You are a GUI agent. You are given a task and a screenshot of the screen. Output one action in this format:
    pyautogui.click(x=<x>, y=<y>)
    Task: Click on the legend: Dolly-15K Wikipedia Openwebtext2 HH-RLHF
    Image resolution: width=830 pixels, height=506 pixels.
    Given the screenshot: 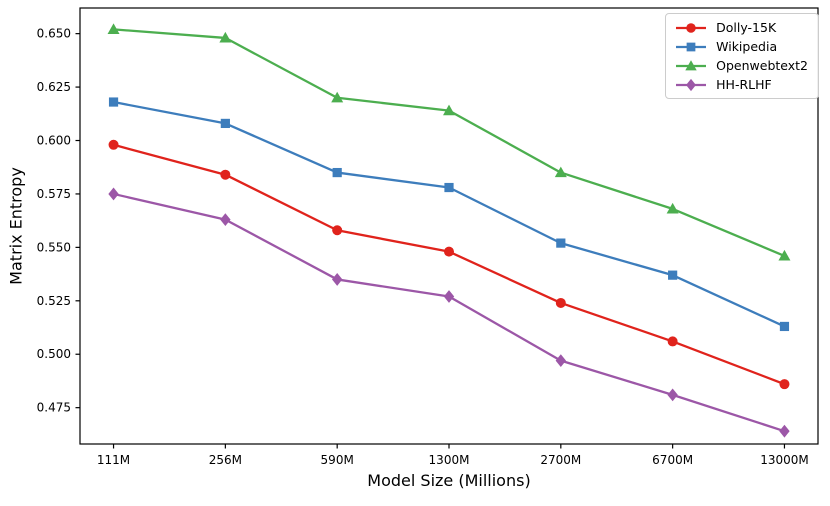 What is the action you would take?
    pyautogui.click(x=742, y=56)
    